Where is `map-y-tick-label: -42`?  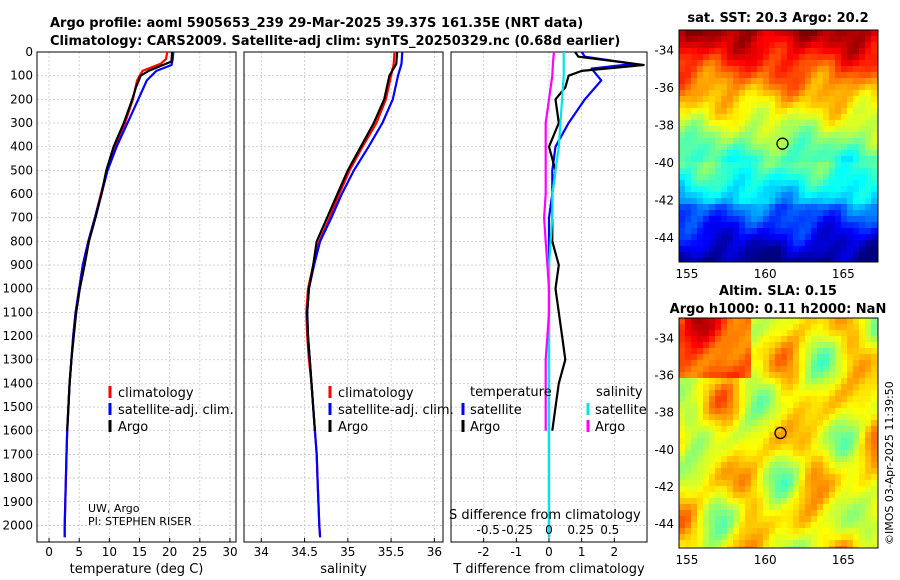
map-y-tick-label: -42 is located at coordinates (664, 487).